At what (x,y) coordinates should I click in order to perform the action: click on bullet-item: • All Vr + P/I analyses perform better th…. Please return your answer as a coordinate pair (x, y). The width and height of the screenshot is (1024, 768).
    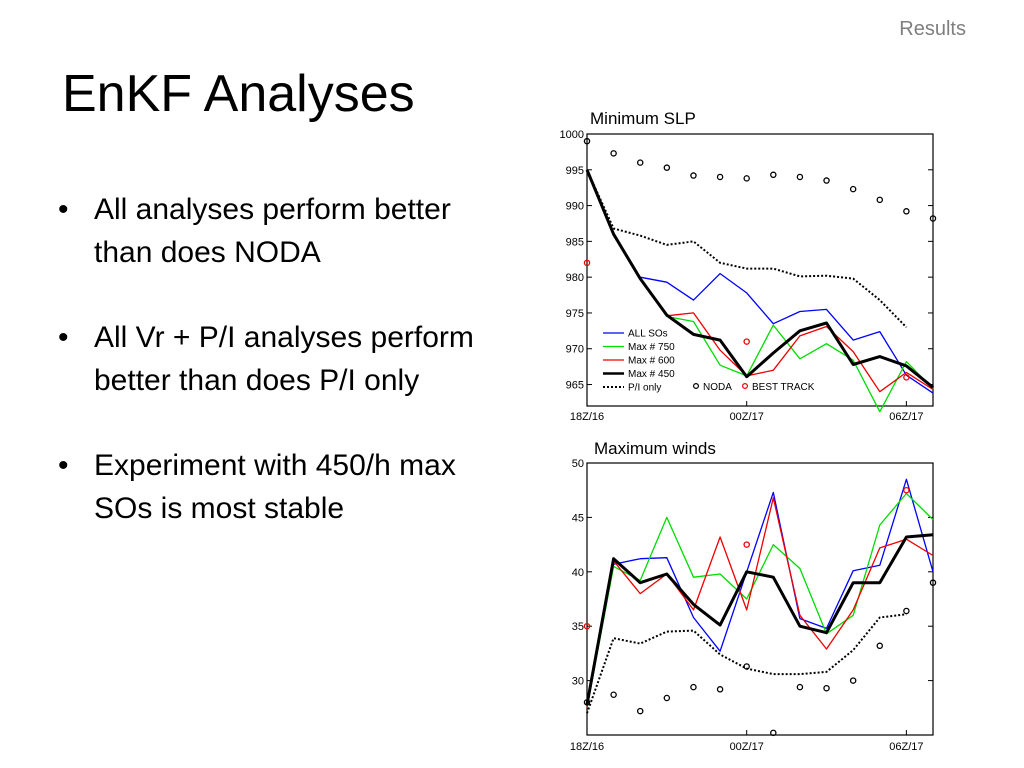
    Looking at the image, I should click on (278, 359).